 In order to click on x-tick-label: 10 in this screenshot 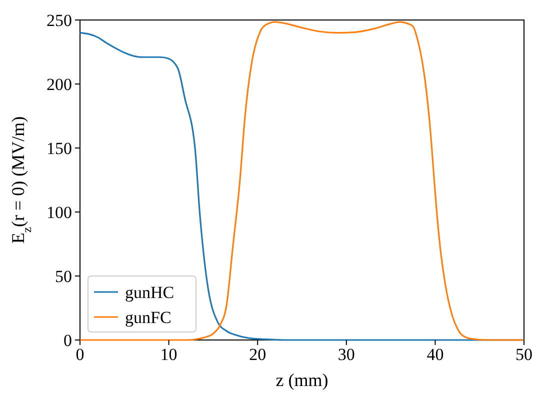, I will do `click(169, 354)`.